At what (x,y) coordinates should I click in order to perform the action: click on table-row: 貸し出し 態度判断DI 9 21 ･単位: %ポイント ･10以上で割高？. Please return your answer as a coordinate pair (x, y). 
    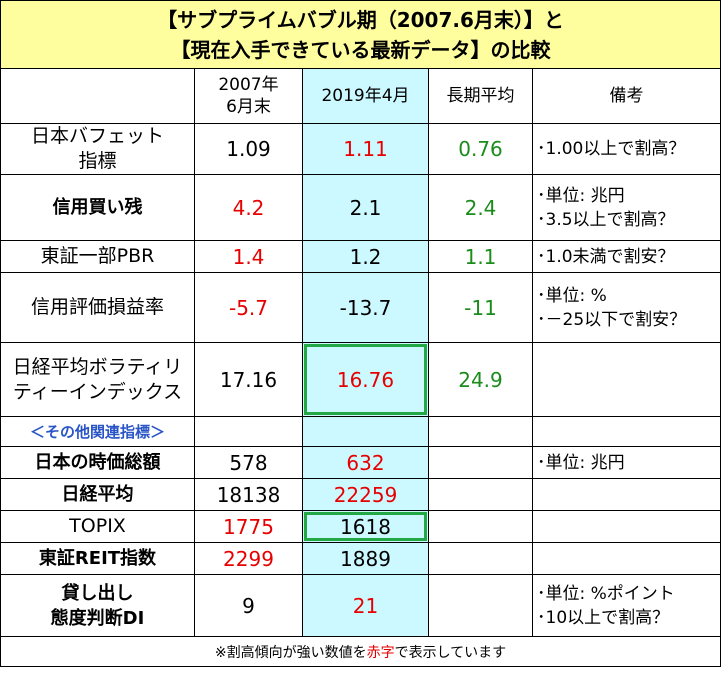
    Looking at the image, I should click on (361, 605).